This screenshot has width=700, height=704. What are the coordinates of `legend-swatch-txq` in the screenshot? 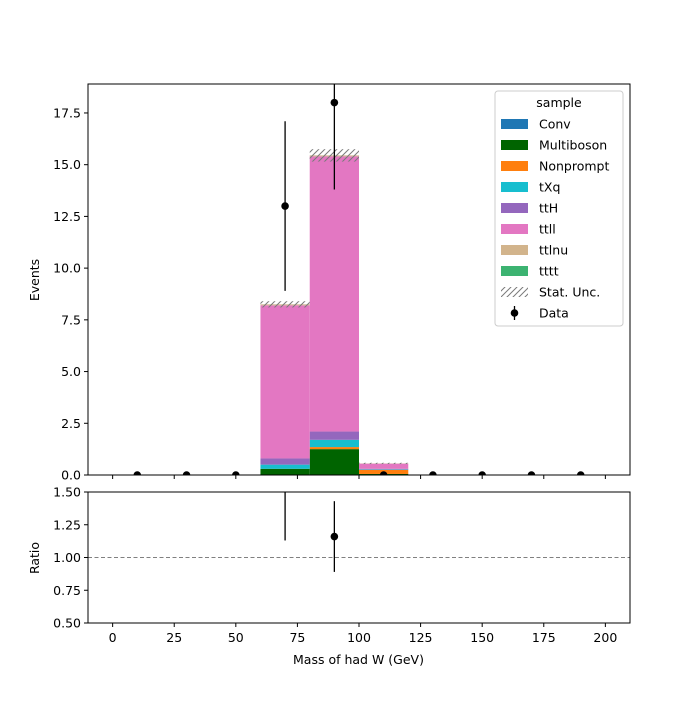 It's located at (514, 187).